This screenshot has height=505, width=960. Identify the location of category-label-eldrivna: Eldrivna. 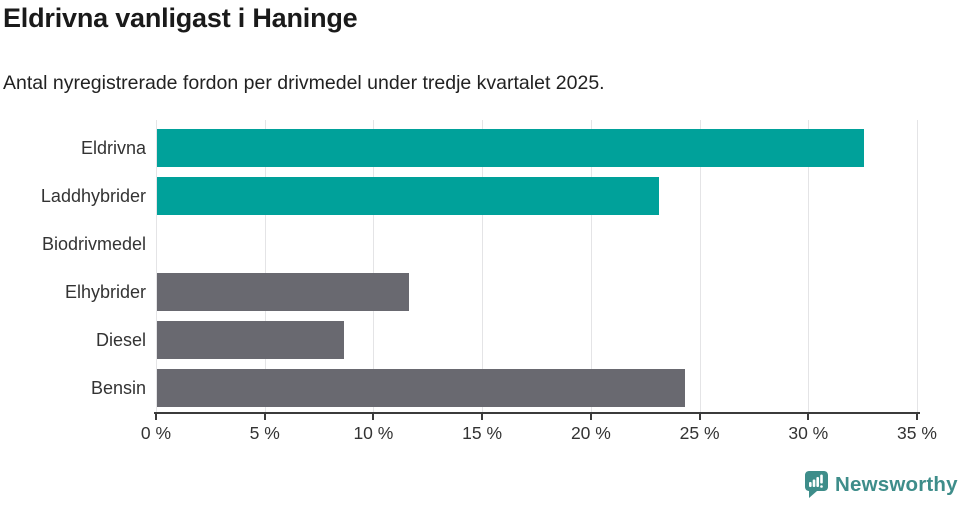
(113, 148).